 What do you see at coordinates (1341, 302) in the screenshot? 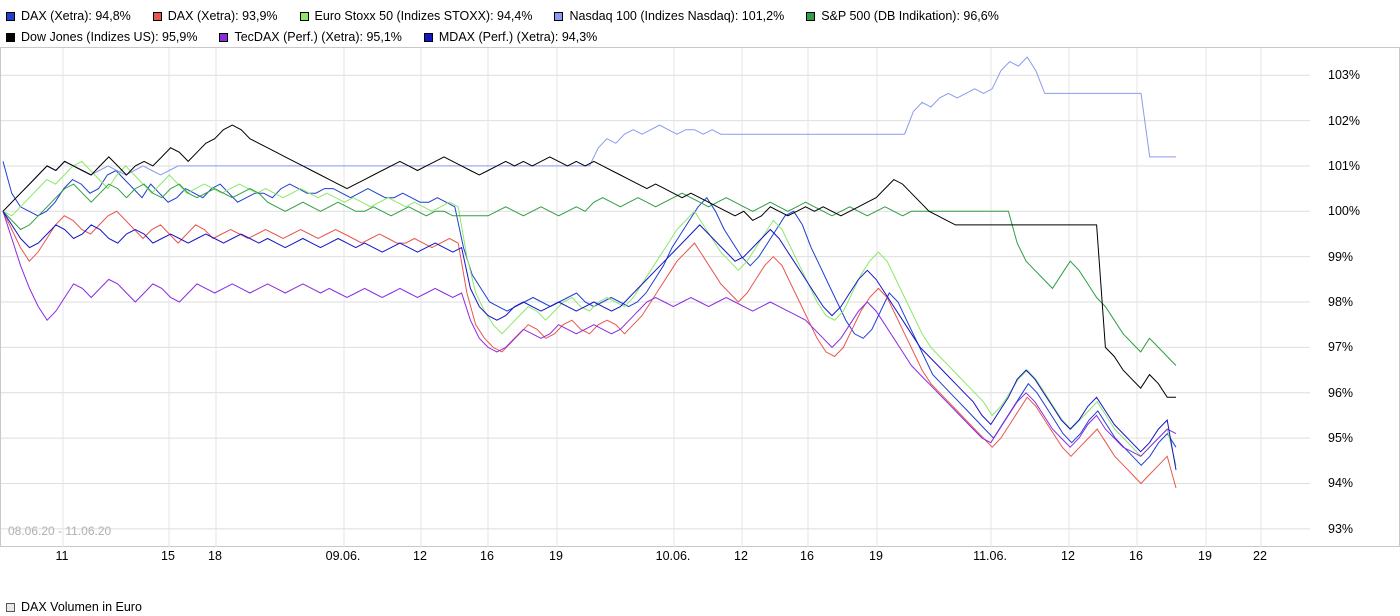
I see `y-axis-tick-label: 98%` at bounding box center [1341, 302].